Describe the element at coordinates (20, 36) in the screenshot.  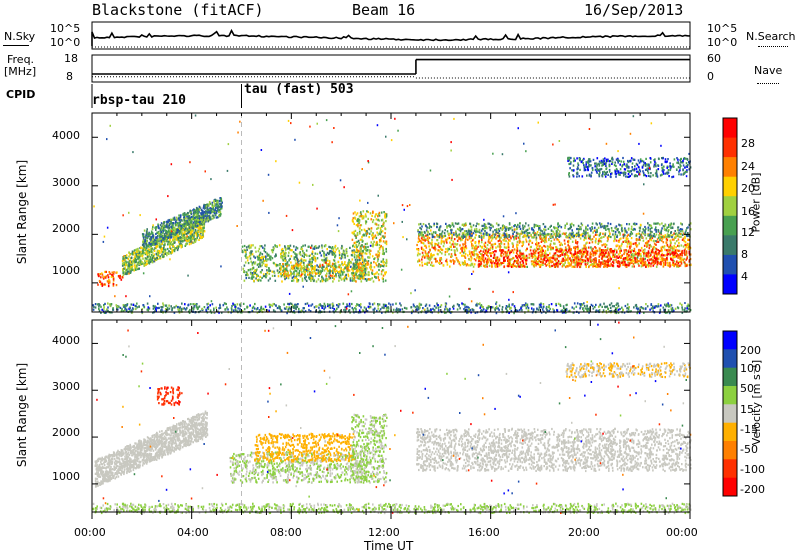
I see `nsky-label: N.Sky` at that location.